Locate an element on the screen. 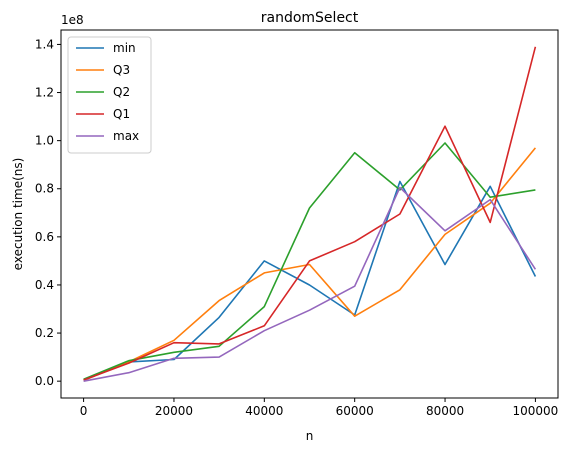 This screenshot has height=453, width=571. y-tick-label: 1.0 is located at coordinates (44, 141).